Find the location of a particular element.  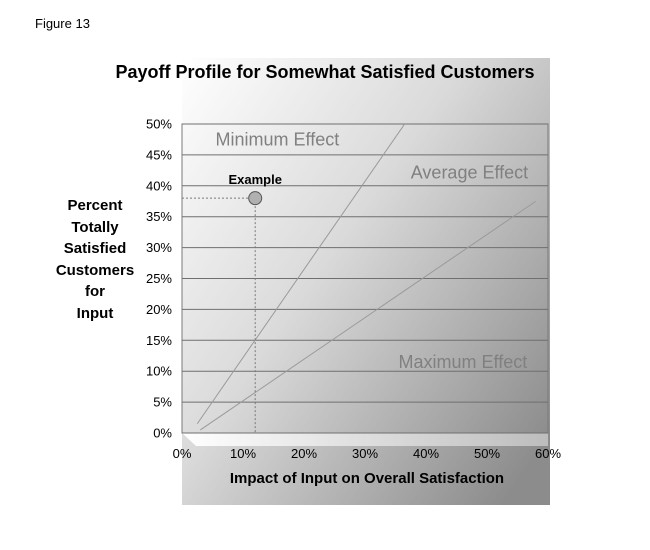

y-axis-label-line: Percent is located at coordinates (95, 205).